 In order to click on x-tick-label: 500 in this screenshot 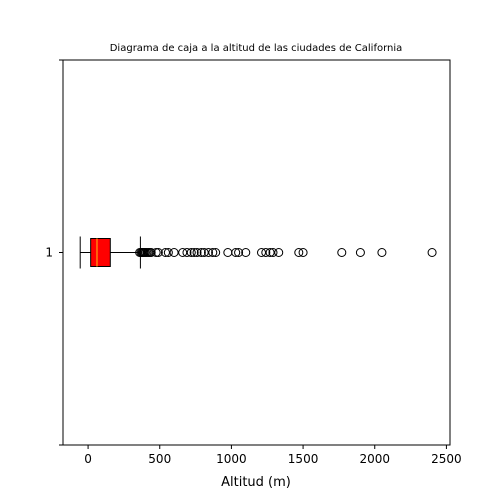, I will do `click(159, 459)`.